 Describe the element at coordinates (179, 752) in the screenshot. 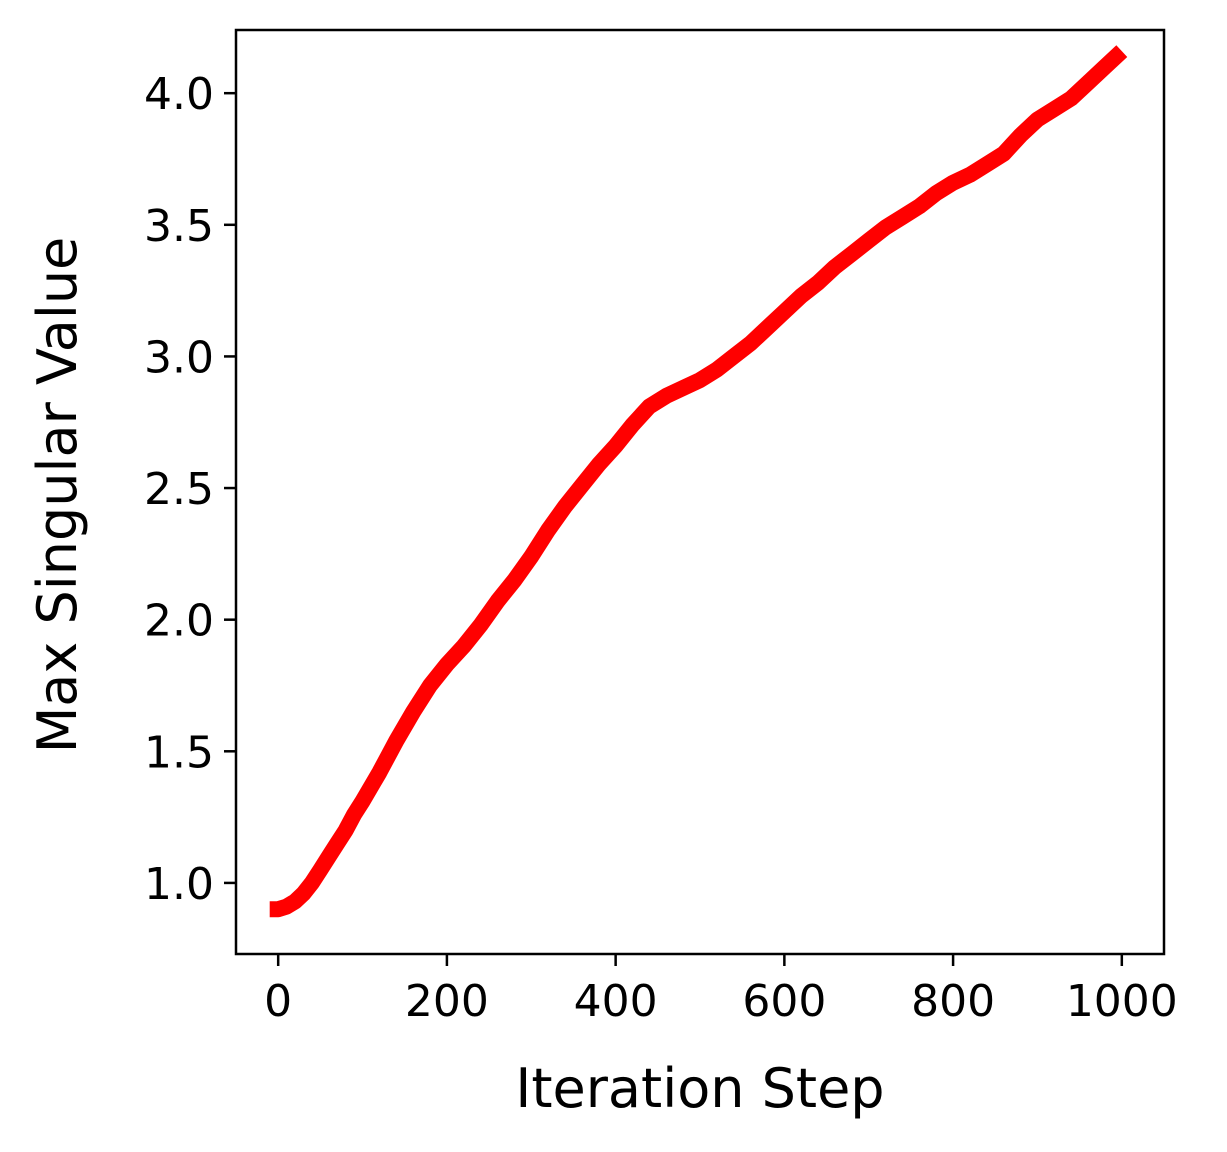

I see `y-tick-label: 1.5` at that location.